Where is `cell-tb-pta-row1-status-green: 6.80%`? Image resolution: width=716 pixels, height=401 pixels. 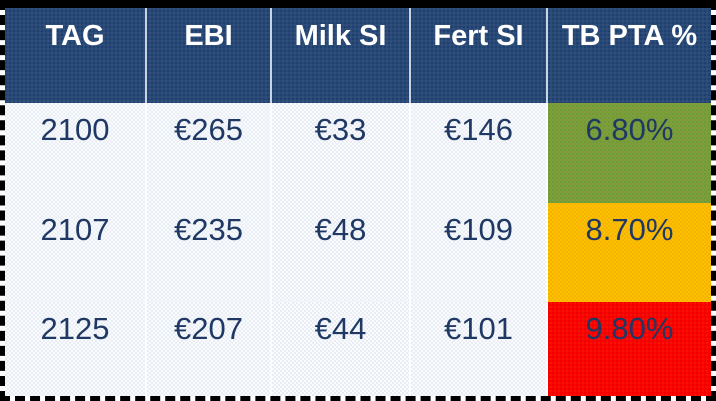
cell-tb-pta-row1-status-green: 6.80% is located at coordinates (629, 153).